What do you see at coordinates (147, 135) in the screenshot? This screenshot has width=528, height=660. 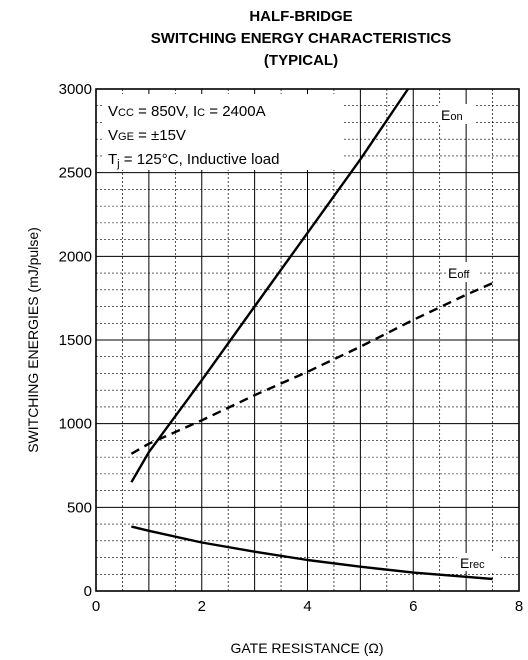 I see `annotation-line-2: VGE = ±15V` at bounding box center [147, 135].